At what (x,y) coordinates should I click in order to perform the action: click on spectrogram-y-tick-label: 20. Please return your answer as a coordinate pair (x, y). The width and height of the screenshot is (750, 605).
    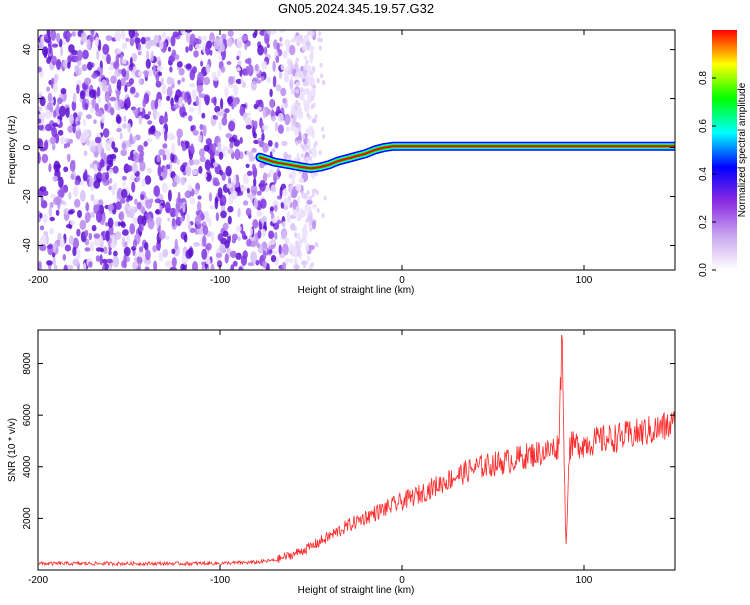
    Looking at the image, I should click on (27, 99).